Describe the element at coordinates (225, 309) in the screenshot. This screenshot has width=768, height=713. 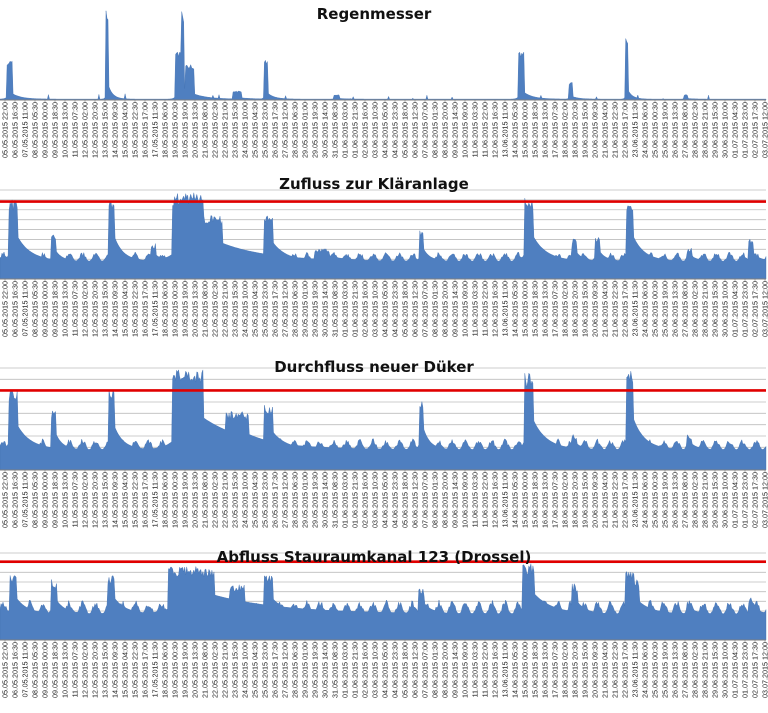
I see `x-tick-label: 22.05.2015 21:00` at that location.